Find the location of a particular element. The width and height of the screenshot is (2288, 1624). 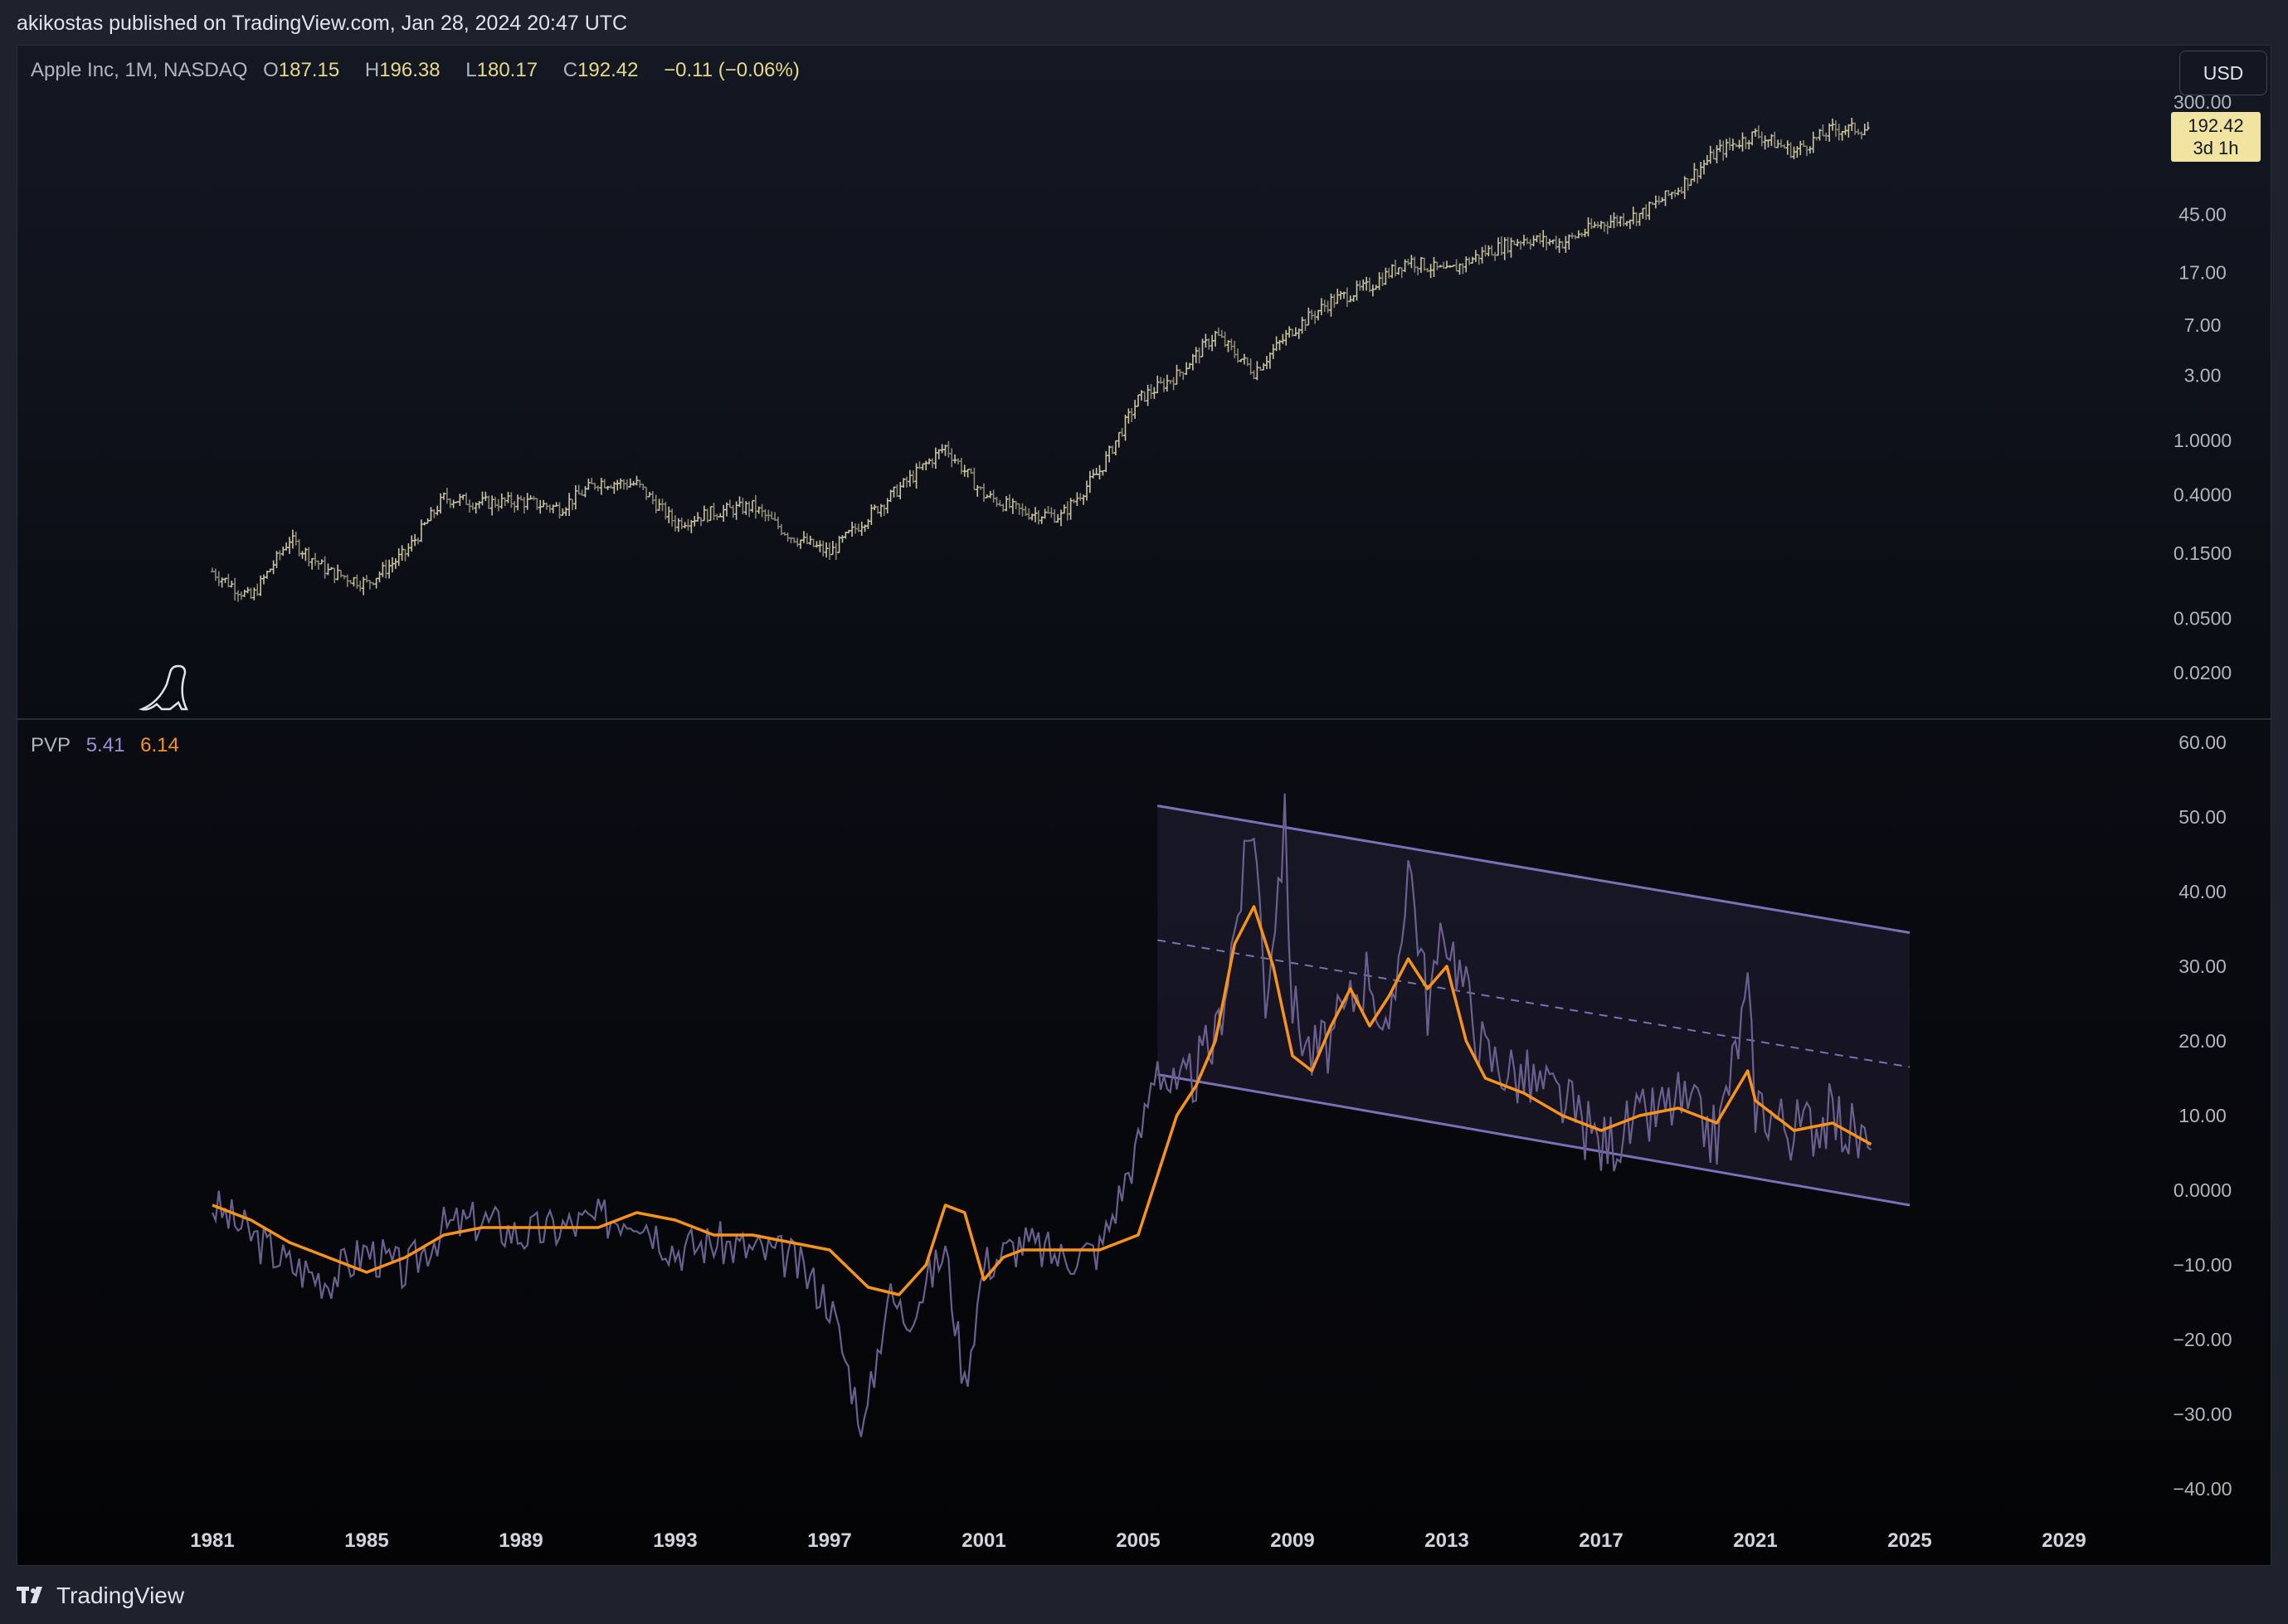

change-value: −0.11 (−0.06%) is located at coordinates (732, 70).